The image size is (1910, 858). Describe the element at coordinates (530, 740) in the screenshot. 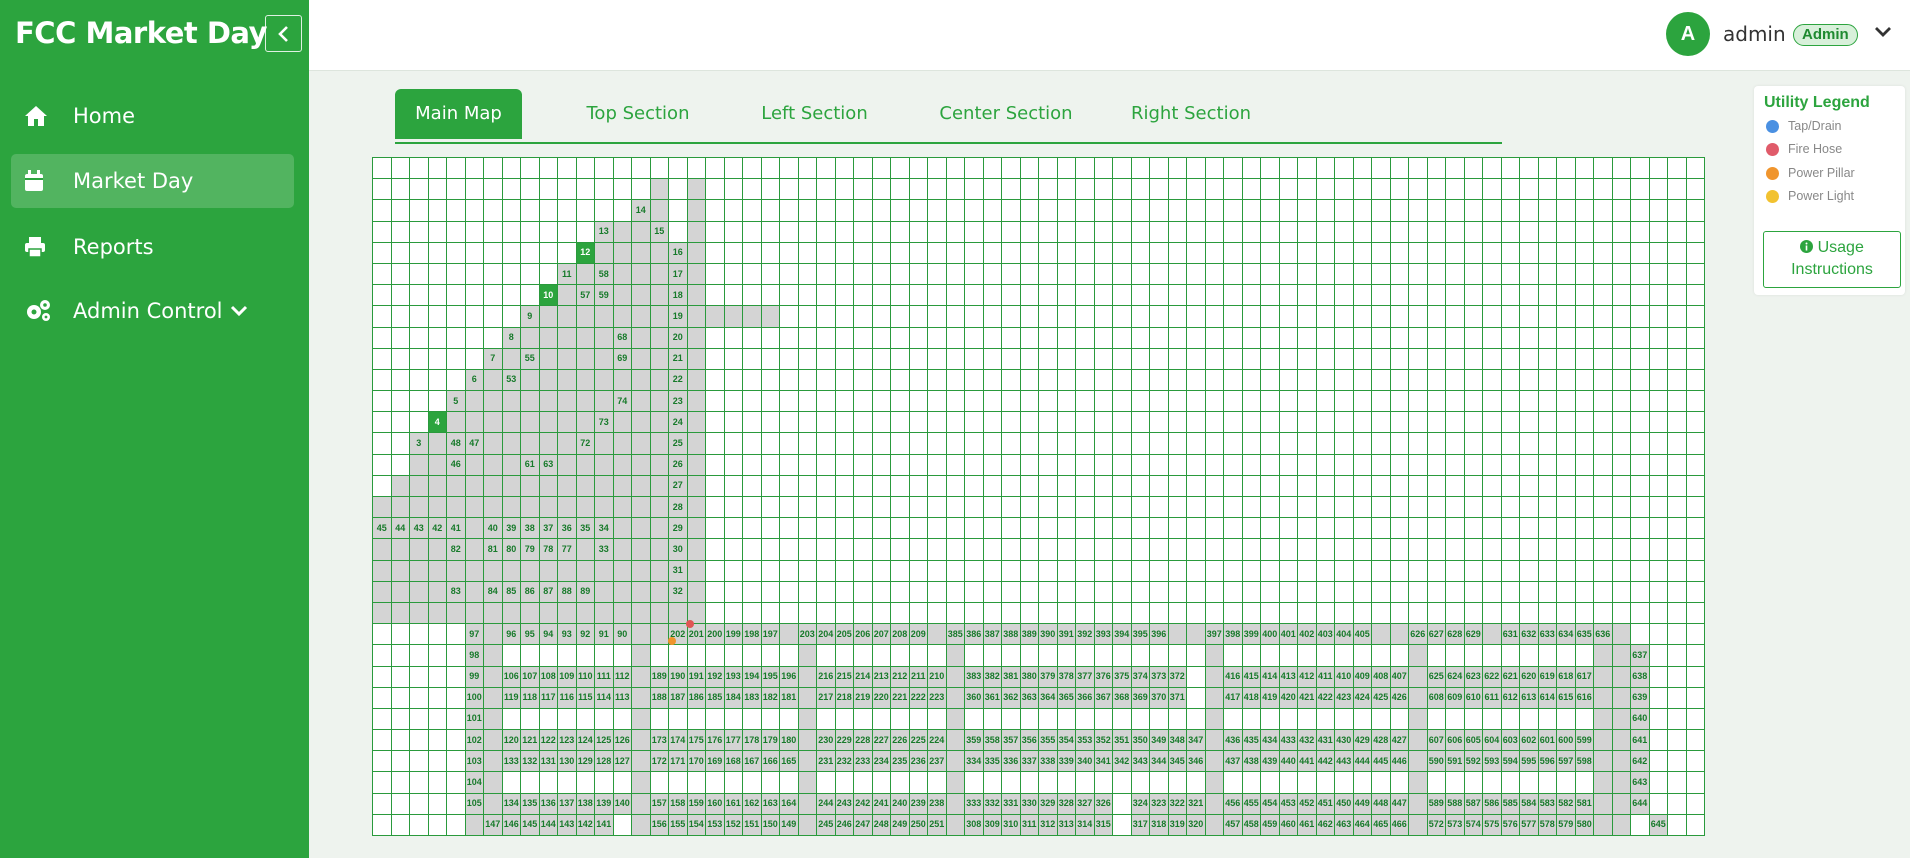

I see `stall-121: 121` at that location.